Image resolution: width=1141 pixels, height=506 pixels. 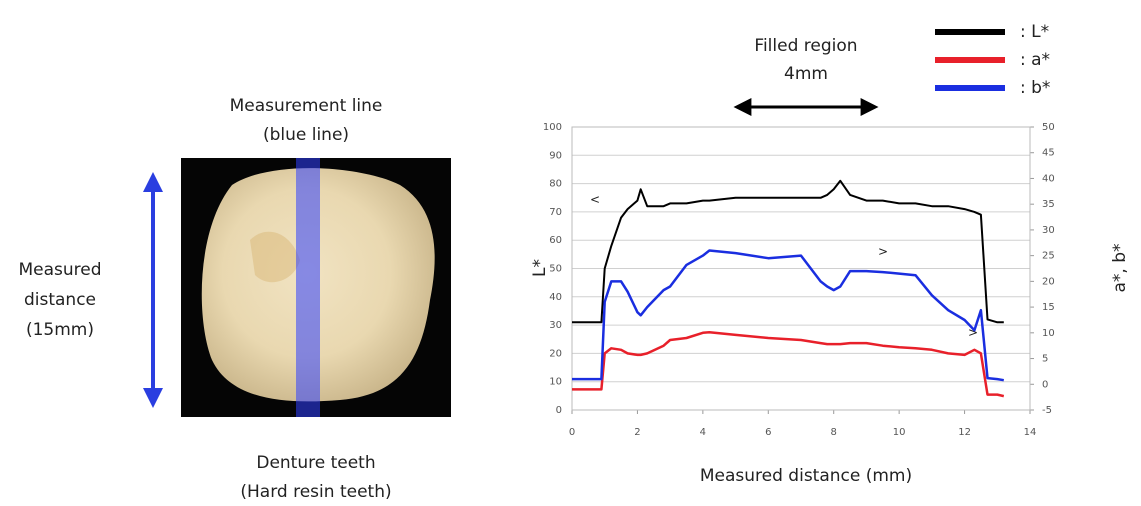 I want to click on tooth-groove, so click(x=275, y=257).